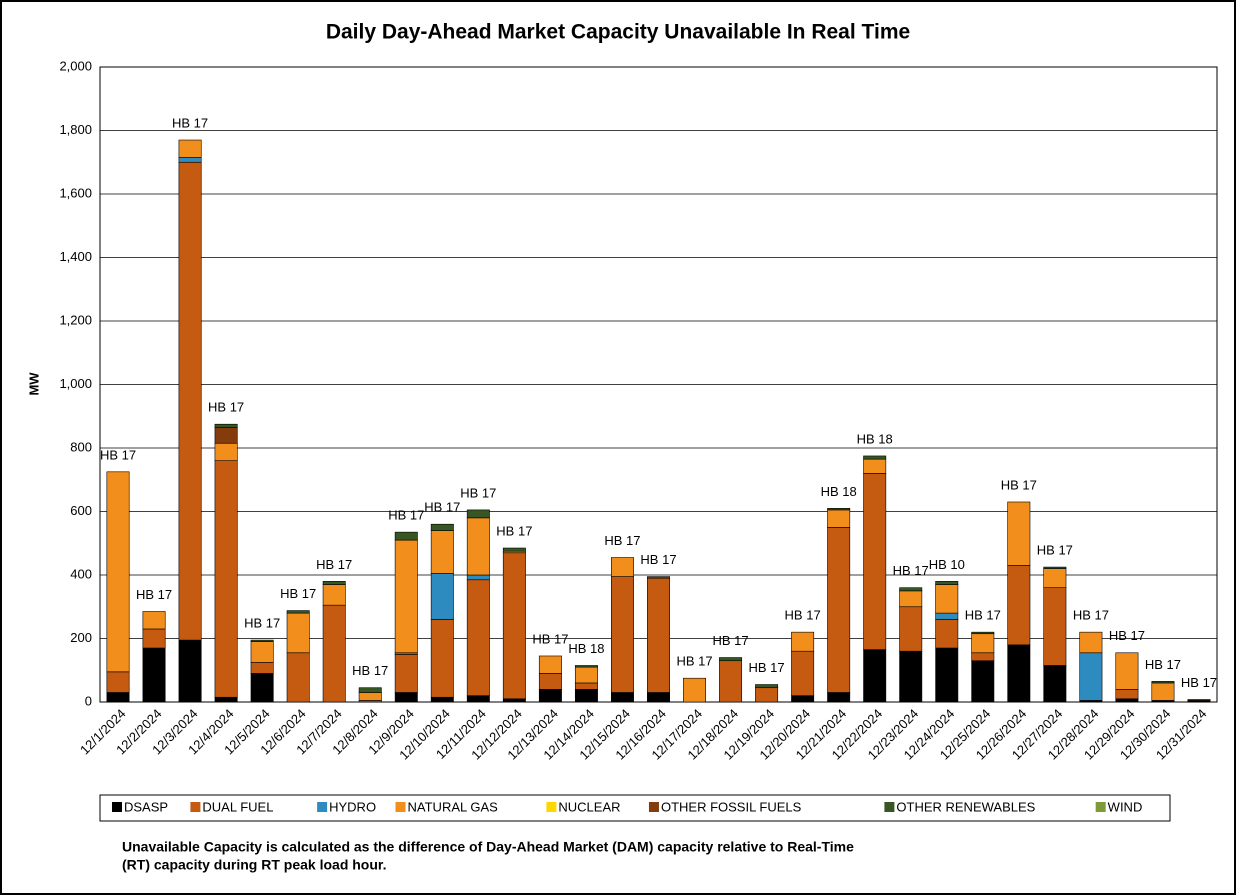 This screenshot has width=1236, height=895. What do you see at coordinates (1125, 806) in the screenshot?
I see `legend-label: WIND` at bounding box center [1125, 806].